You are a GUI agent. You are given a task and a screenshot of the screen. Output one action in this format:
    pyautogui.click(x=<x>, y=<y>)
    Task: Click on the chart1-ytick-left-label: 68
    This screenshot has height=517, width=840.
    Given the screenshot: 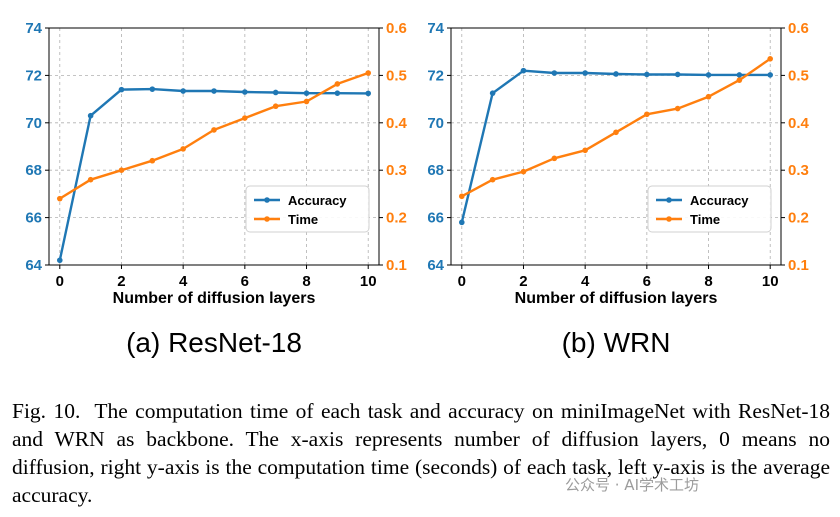 What is the action you would take?
    pyautogui.click(x=33, y=170)
    